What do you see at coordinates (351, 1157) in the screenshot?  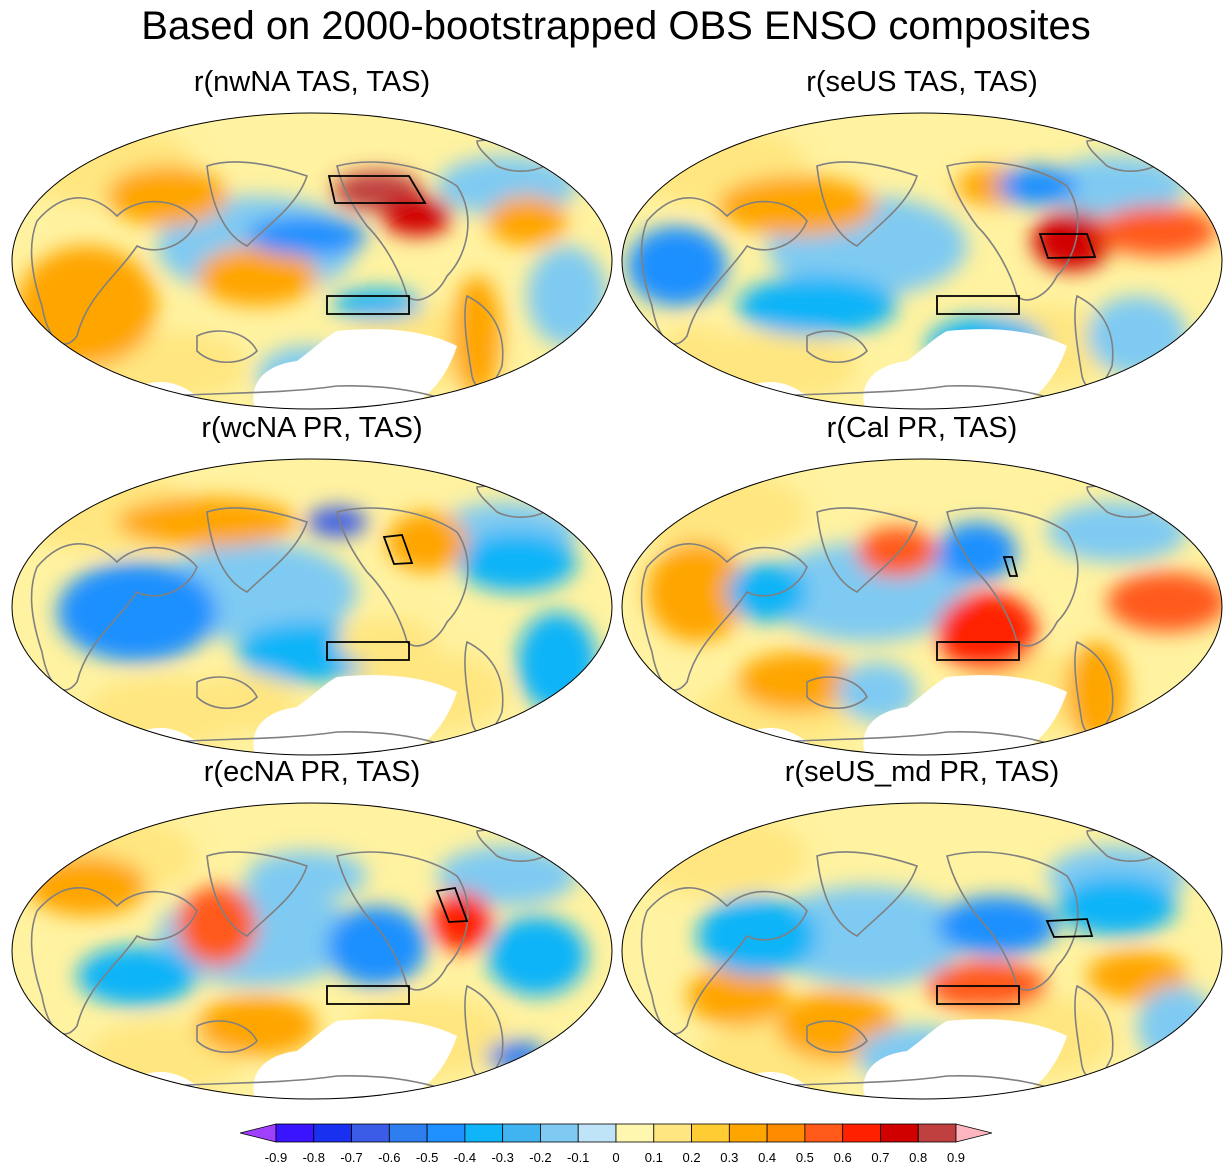 I see `colorbar-tick-label: -0.7` at bounding box center [351, 1157].